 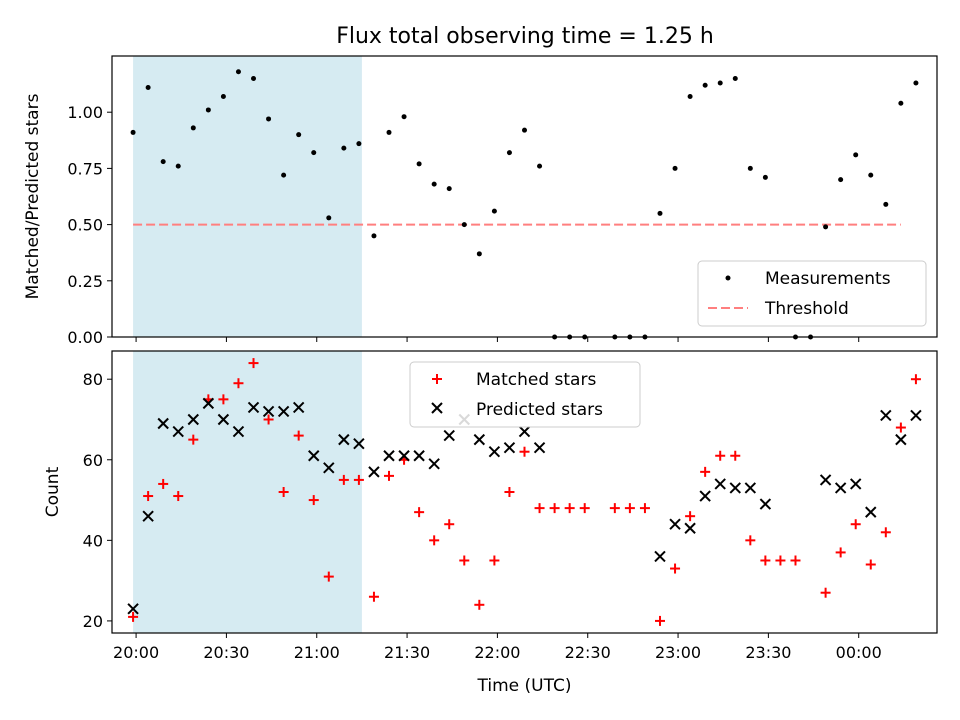 What do you see at coordinates (33, 196) in the screenshot?
I see `top-y-axis-label: Matched/Predicted stars` at bounding box center [33, 196].